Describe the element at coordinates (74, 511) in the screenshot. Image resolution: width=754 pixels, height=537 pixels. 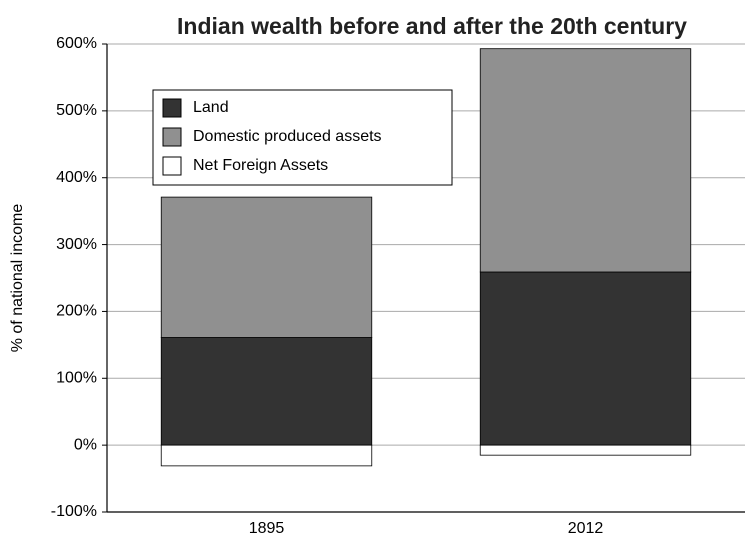
I see `y-tick-label: -100%` at that location.